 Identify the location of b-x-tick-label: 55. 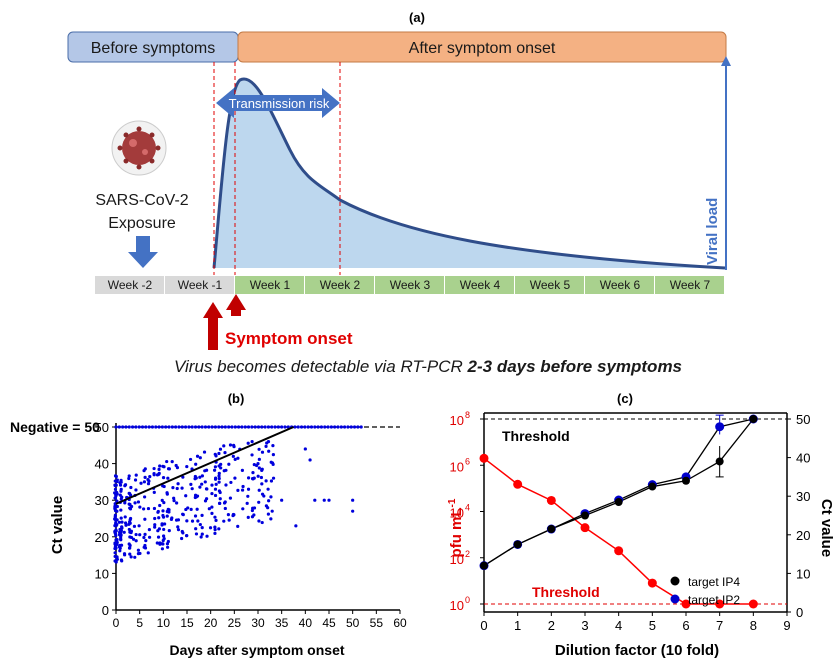
(377, 623).